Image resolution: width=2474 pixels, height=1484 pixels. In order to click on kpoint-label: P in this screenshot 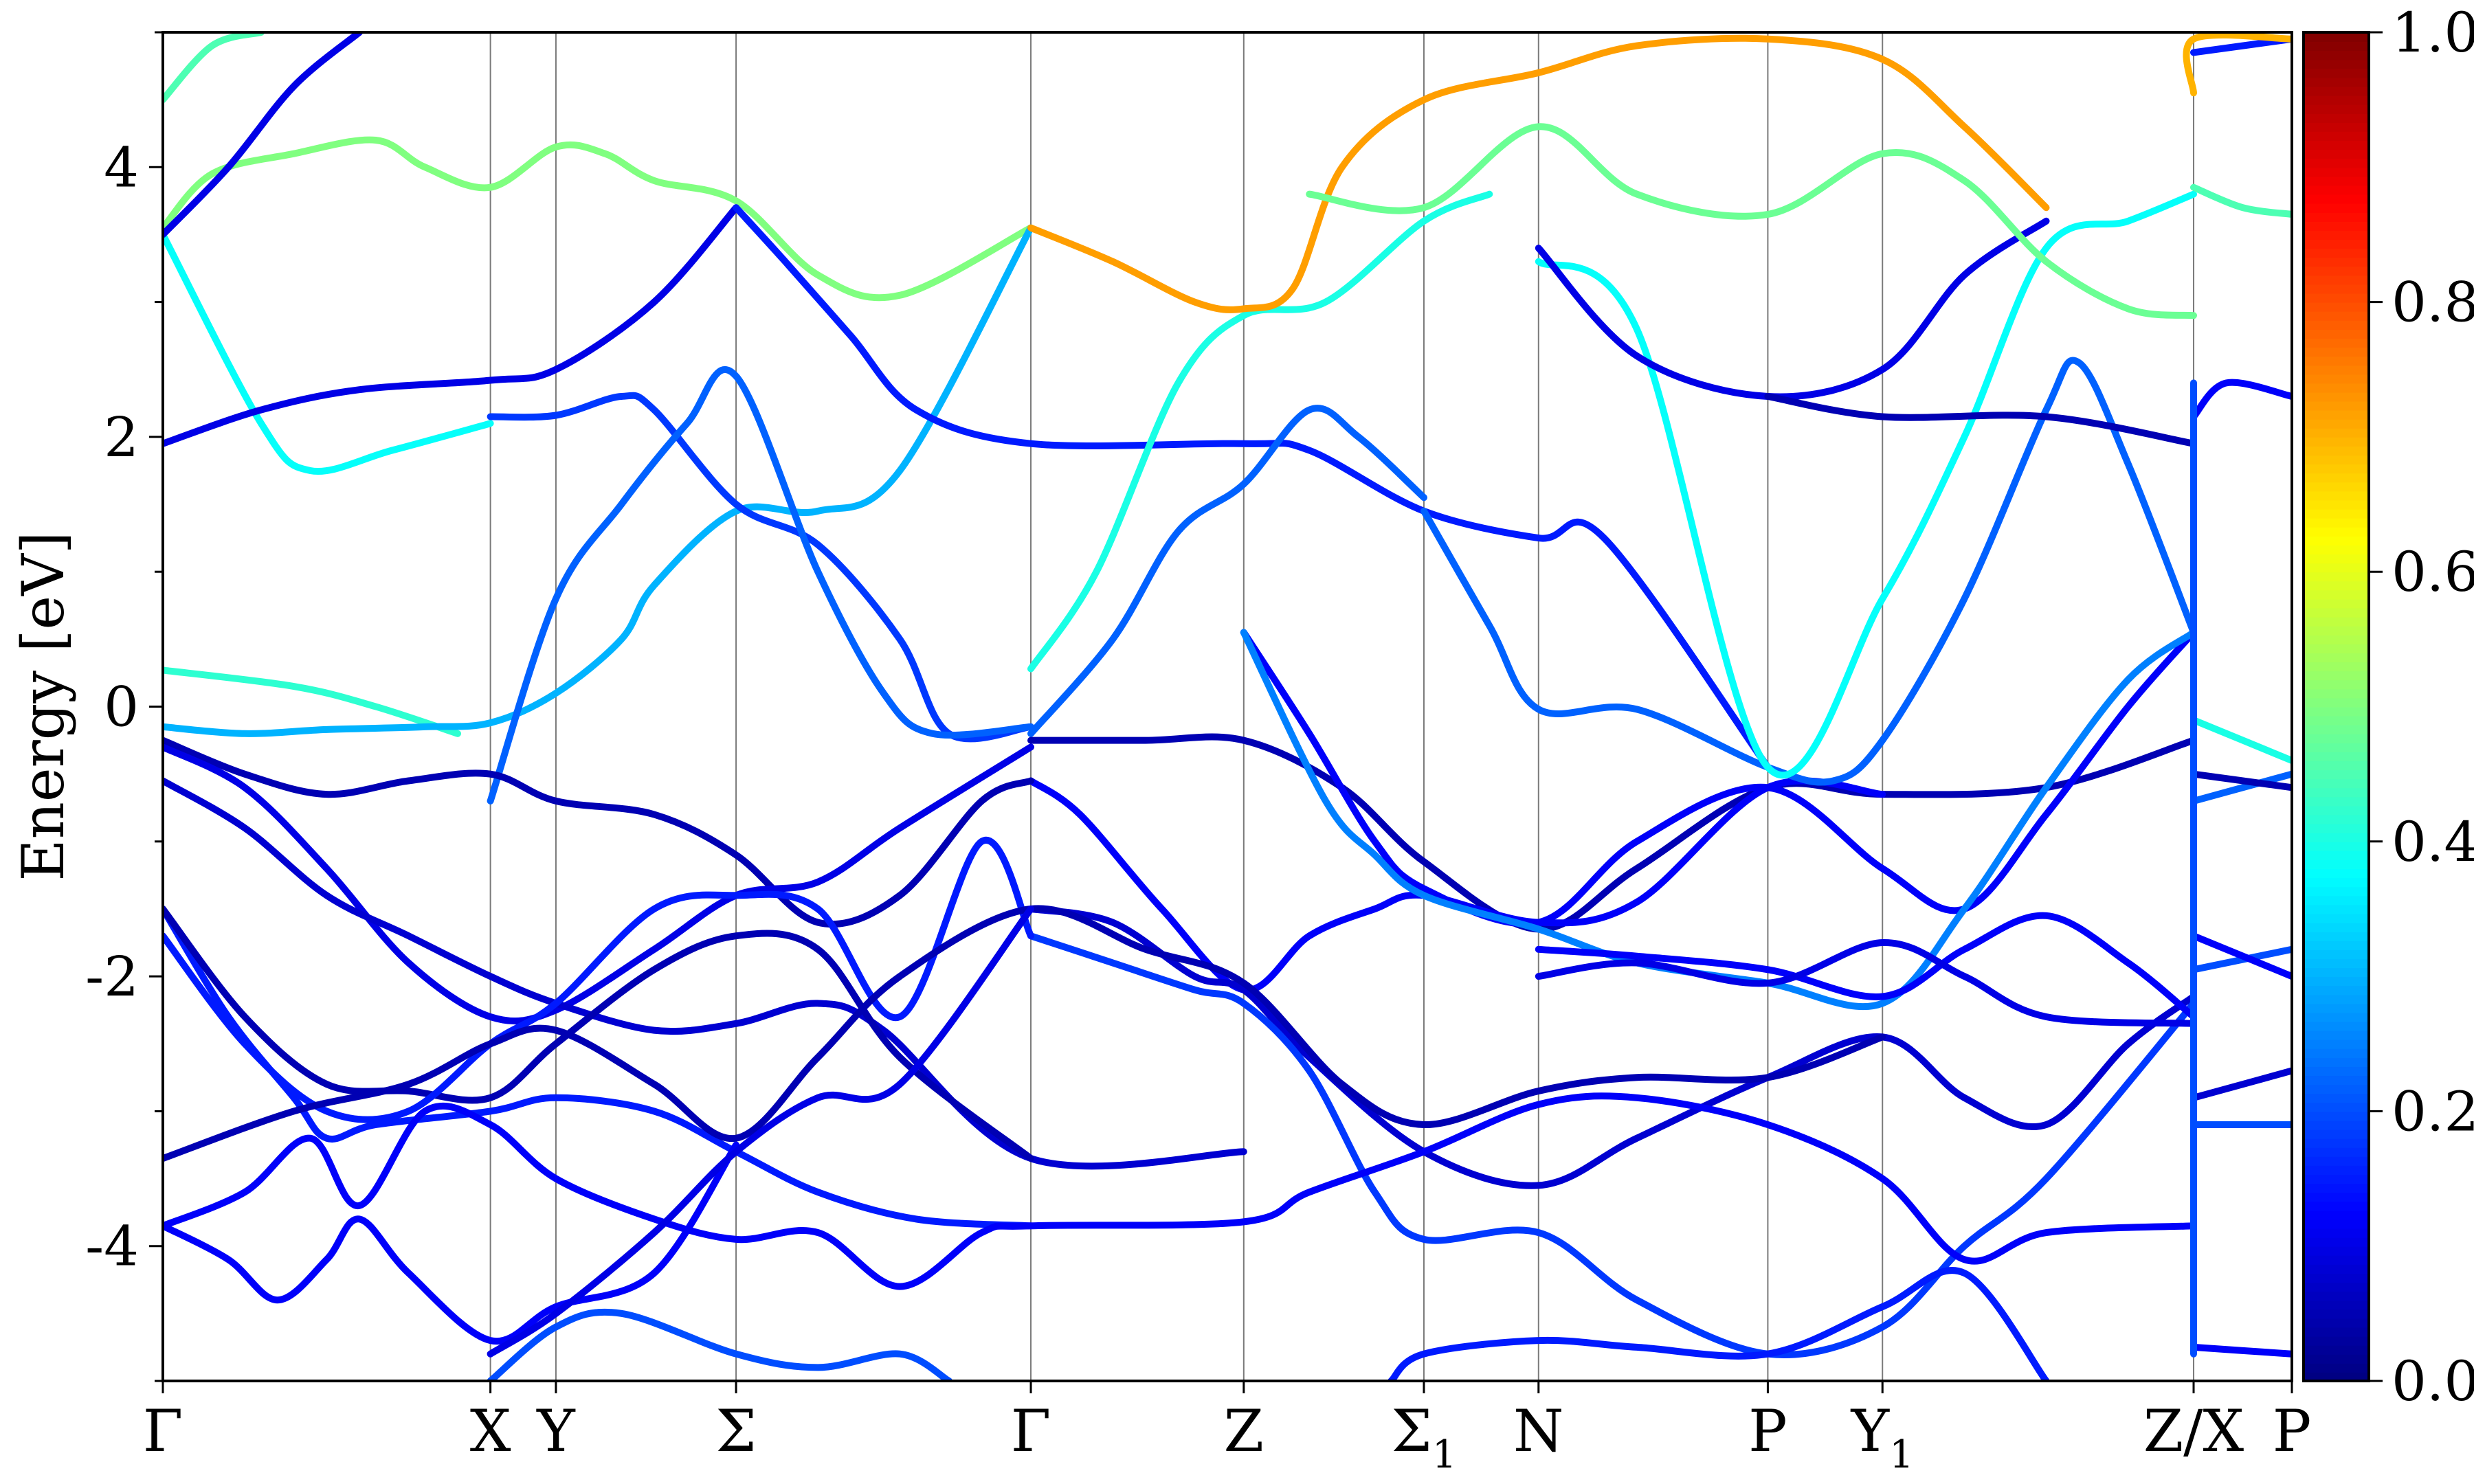, I will do `click(1767, 1431)`.